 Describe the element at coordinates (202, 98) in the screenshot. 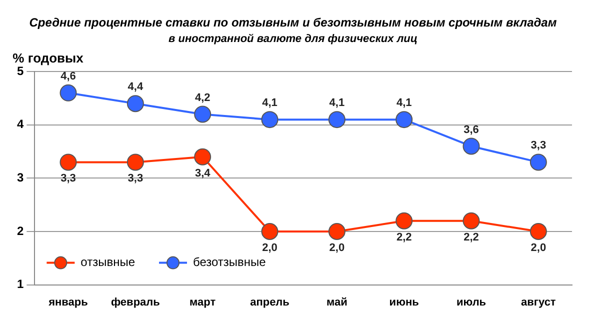

I see `data-label: 4,2` at that location.